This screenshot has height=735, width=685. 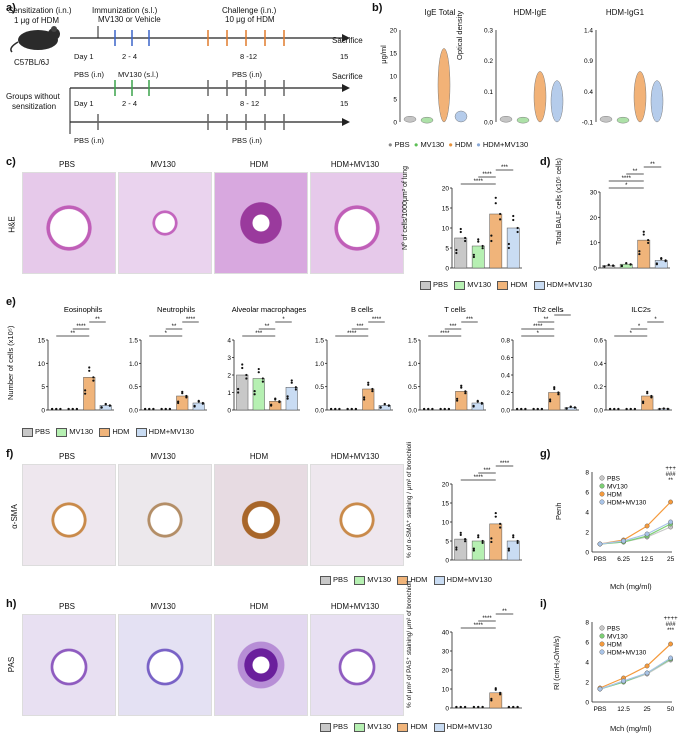 What do you see at coordinates (259, 334) in the screenshot?
I see `e-2-sig-star: ***` at bounding box center [259, 334].